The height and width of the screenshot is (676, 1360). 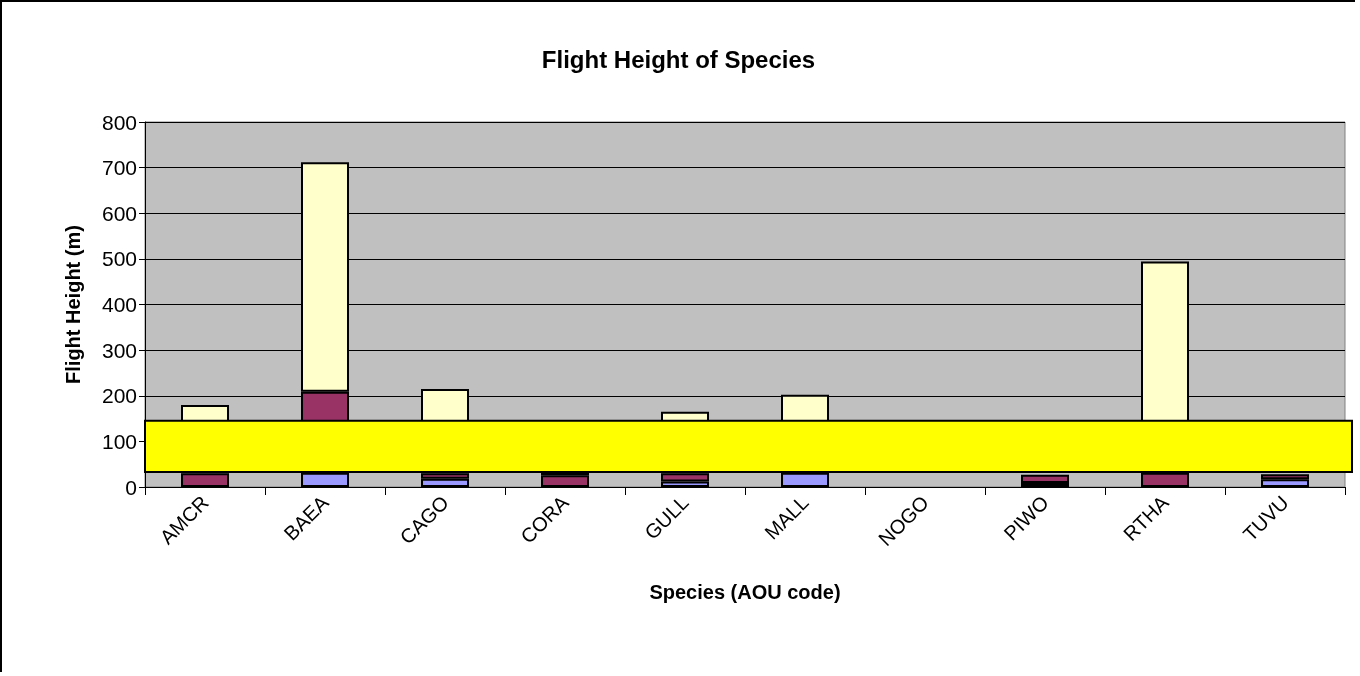 I want to click on y-tick-label: 700, so click(x=119, y=168).